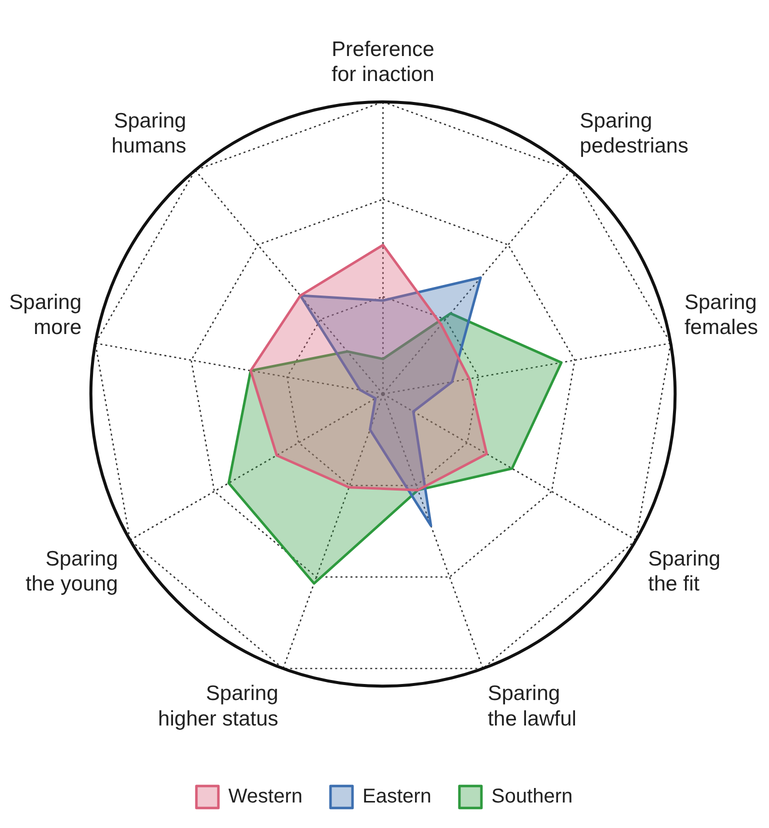 This screenshot has height=828, width=769. I want to click on spoke-label: Preference for inaction, so click(383, 62).